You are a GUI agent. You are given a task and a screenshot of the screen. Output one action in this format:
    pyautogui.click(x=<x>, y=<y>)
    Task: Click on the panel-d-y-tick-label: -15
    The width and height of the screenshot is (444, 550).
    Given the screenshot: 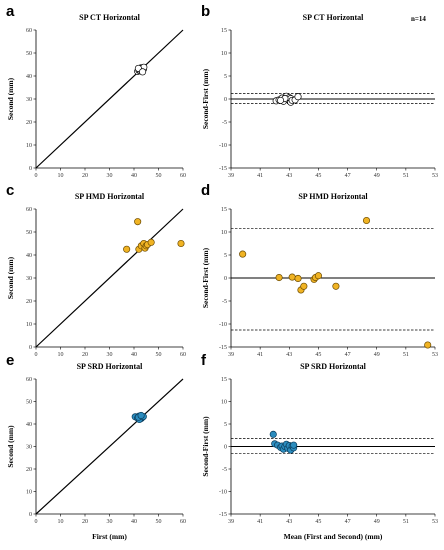 What is the action you would take?
    pyautogui.click(x=223, y=348)
    